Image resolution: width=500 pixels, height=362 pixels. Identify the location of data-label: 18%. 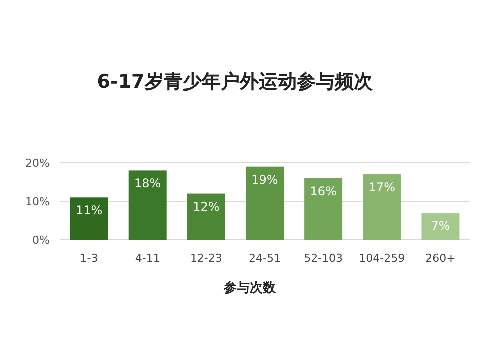
(148, 183).